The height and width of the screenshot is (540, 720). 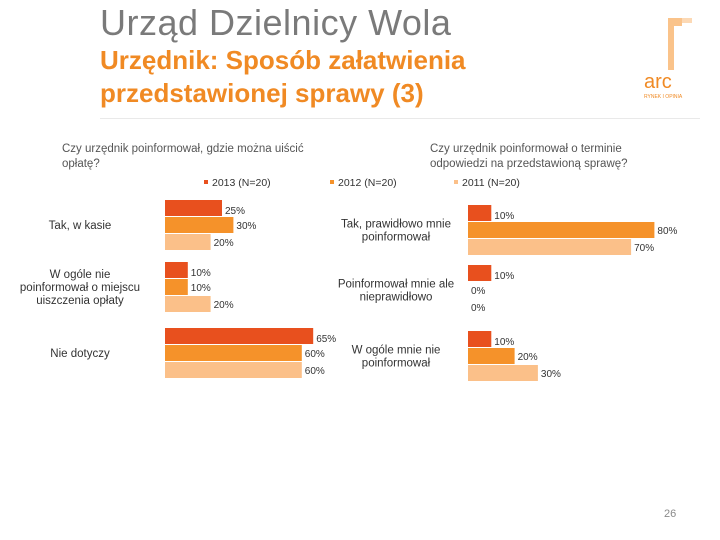 I want to click on right-question-line-2: odpowiedzi na przedstawioną sprawę?, so click(x=529, y=164).